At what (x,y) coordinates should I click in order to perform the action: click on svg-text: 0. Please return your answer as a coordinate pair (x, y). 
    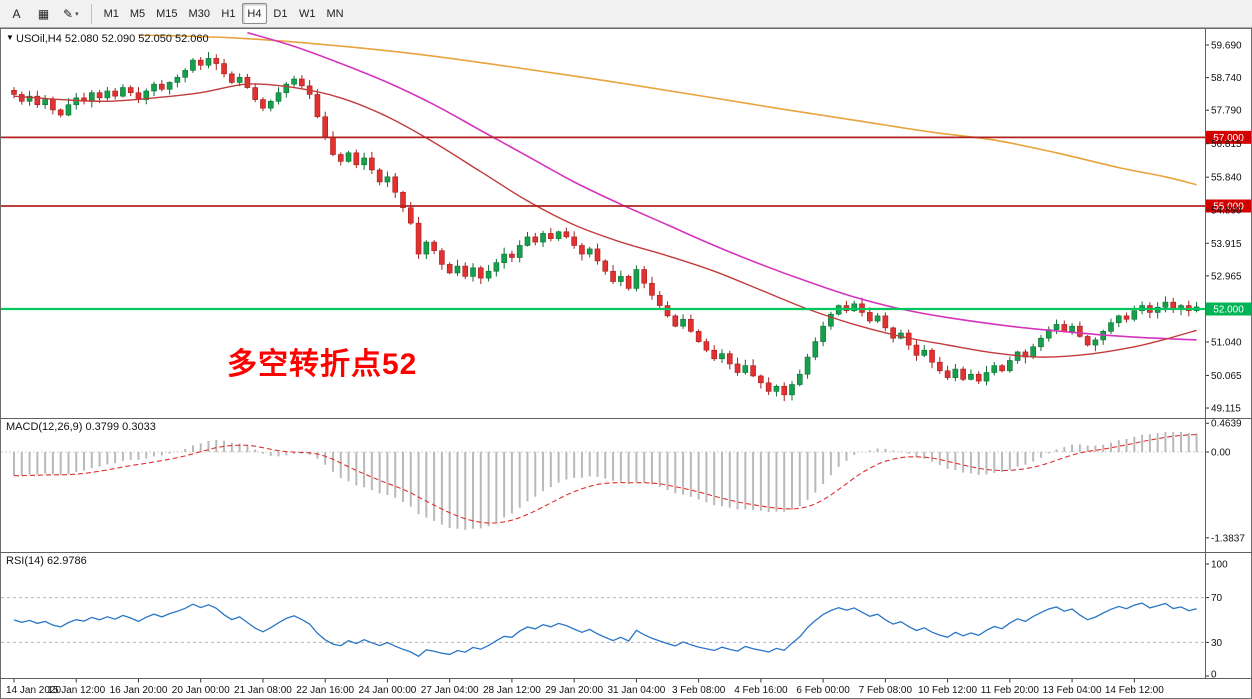
    Looking at the image, I should click on (1214, 675).